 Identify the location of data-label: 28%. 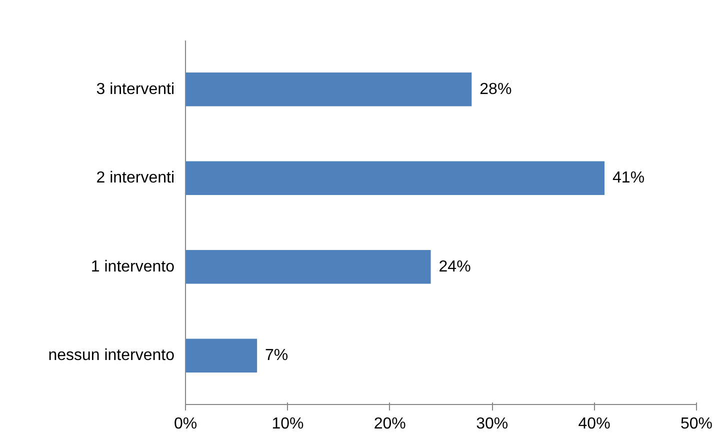
(496, 89).